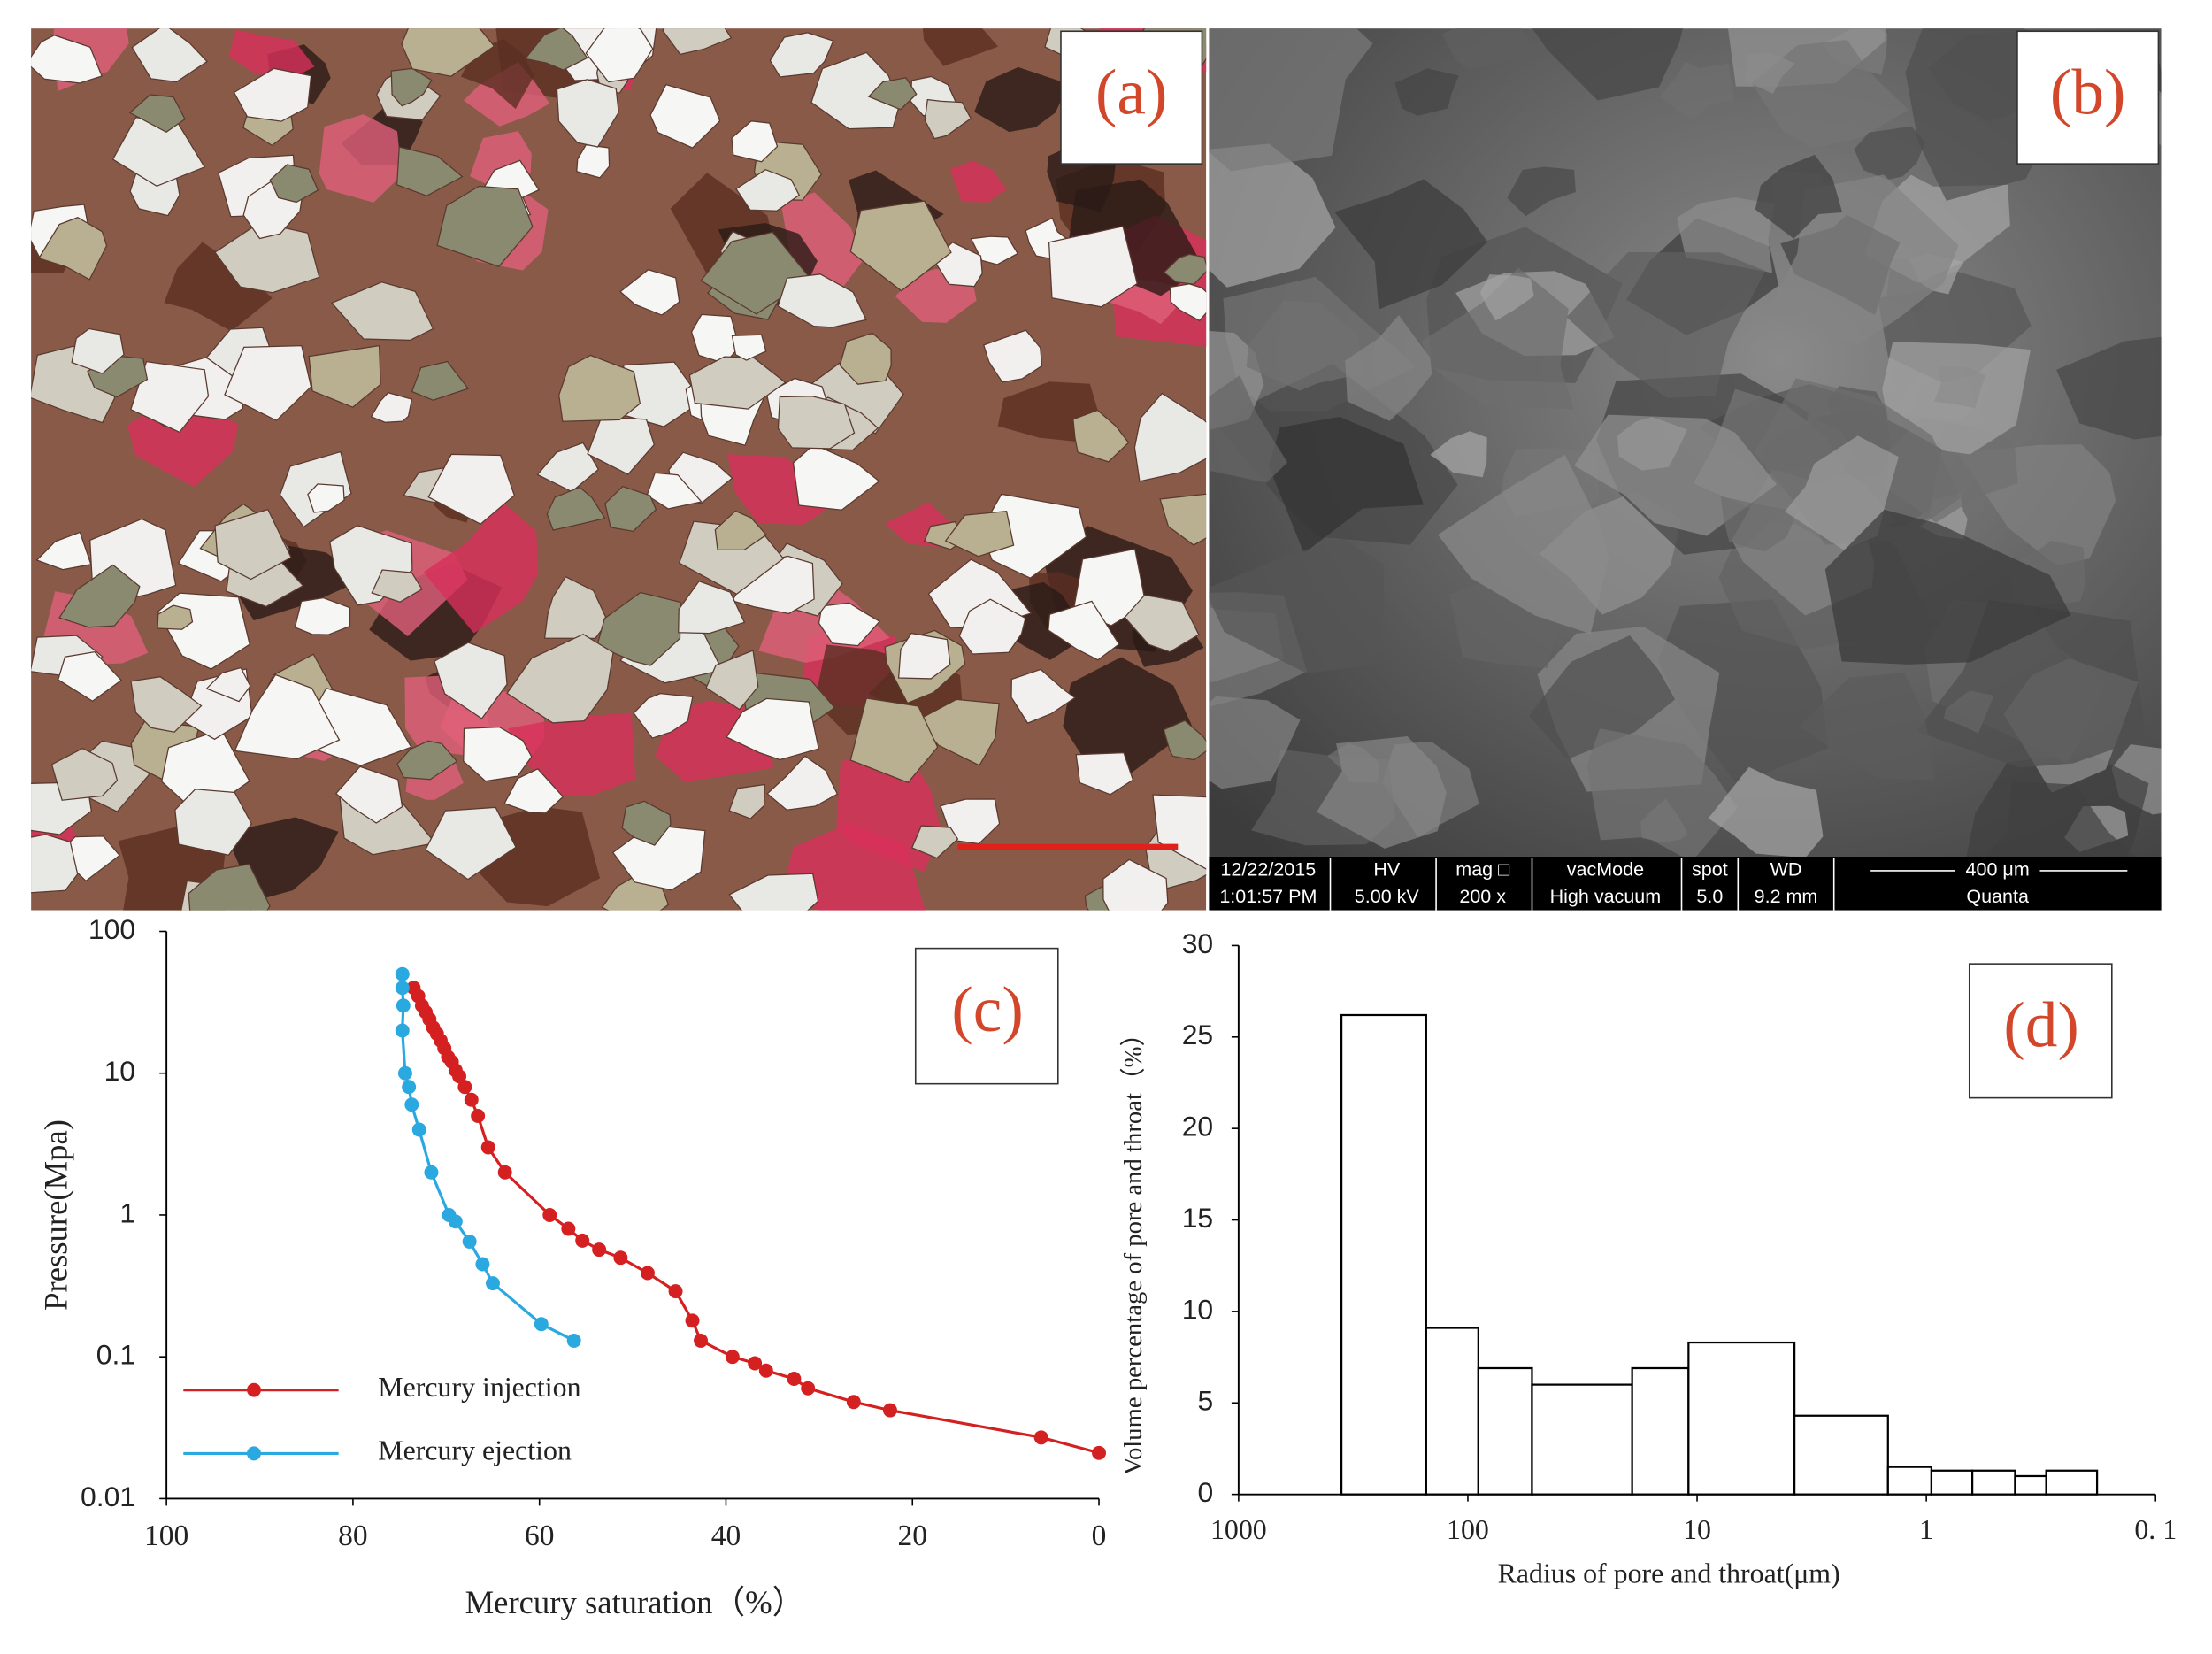 This screenshot has width=2212, height=1654. What do you see at coordinates (1998, 896) in the screenshot?
I see `sem-info-text: Quanta` at bounding box center [1998, 896].